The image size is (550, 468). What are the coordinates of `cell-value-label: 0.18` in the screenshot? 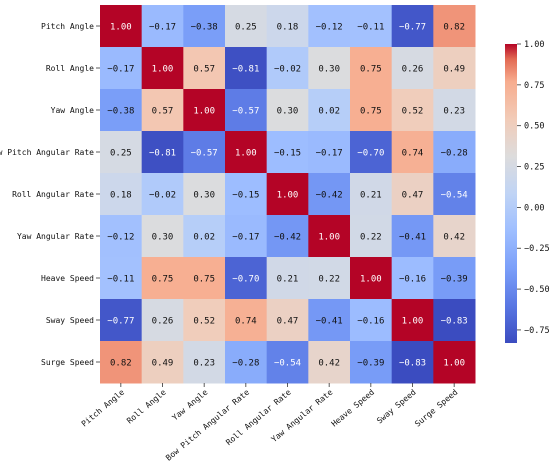 It's located at (288, 28).